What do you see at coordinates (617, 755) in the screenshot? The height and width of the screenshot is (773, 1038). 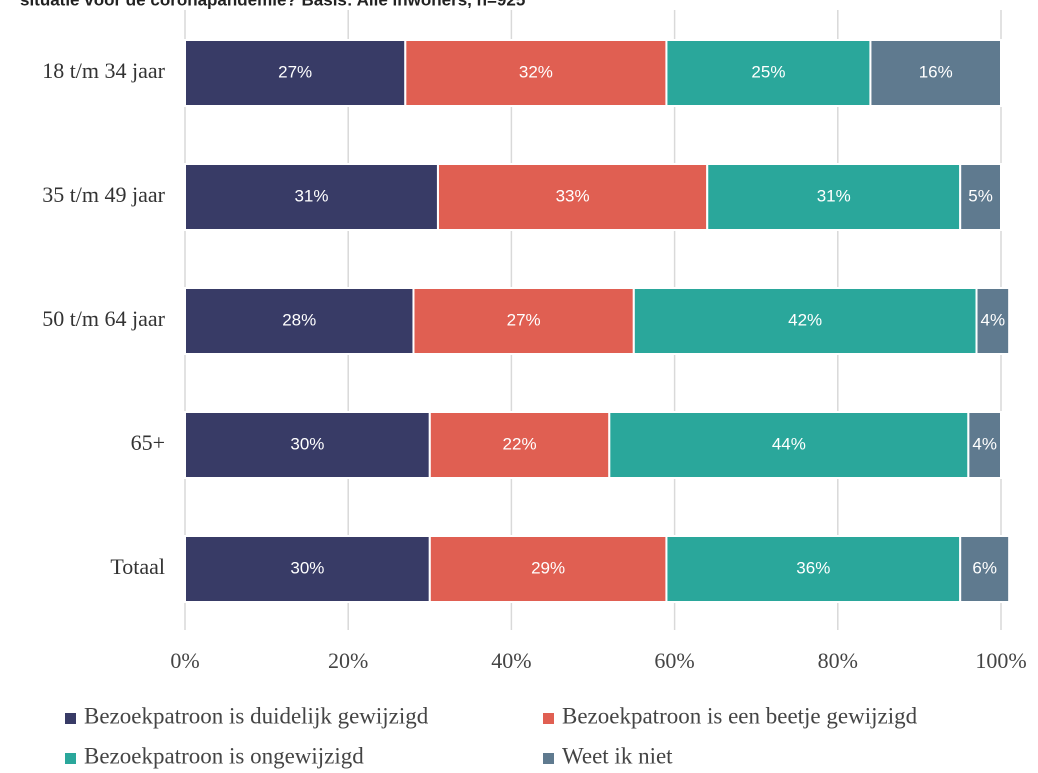 I see `legend-label: Weet ik niet` at bounding box center [617, 755].